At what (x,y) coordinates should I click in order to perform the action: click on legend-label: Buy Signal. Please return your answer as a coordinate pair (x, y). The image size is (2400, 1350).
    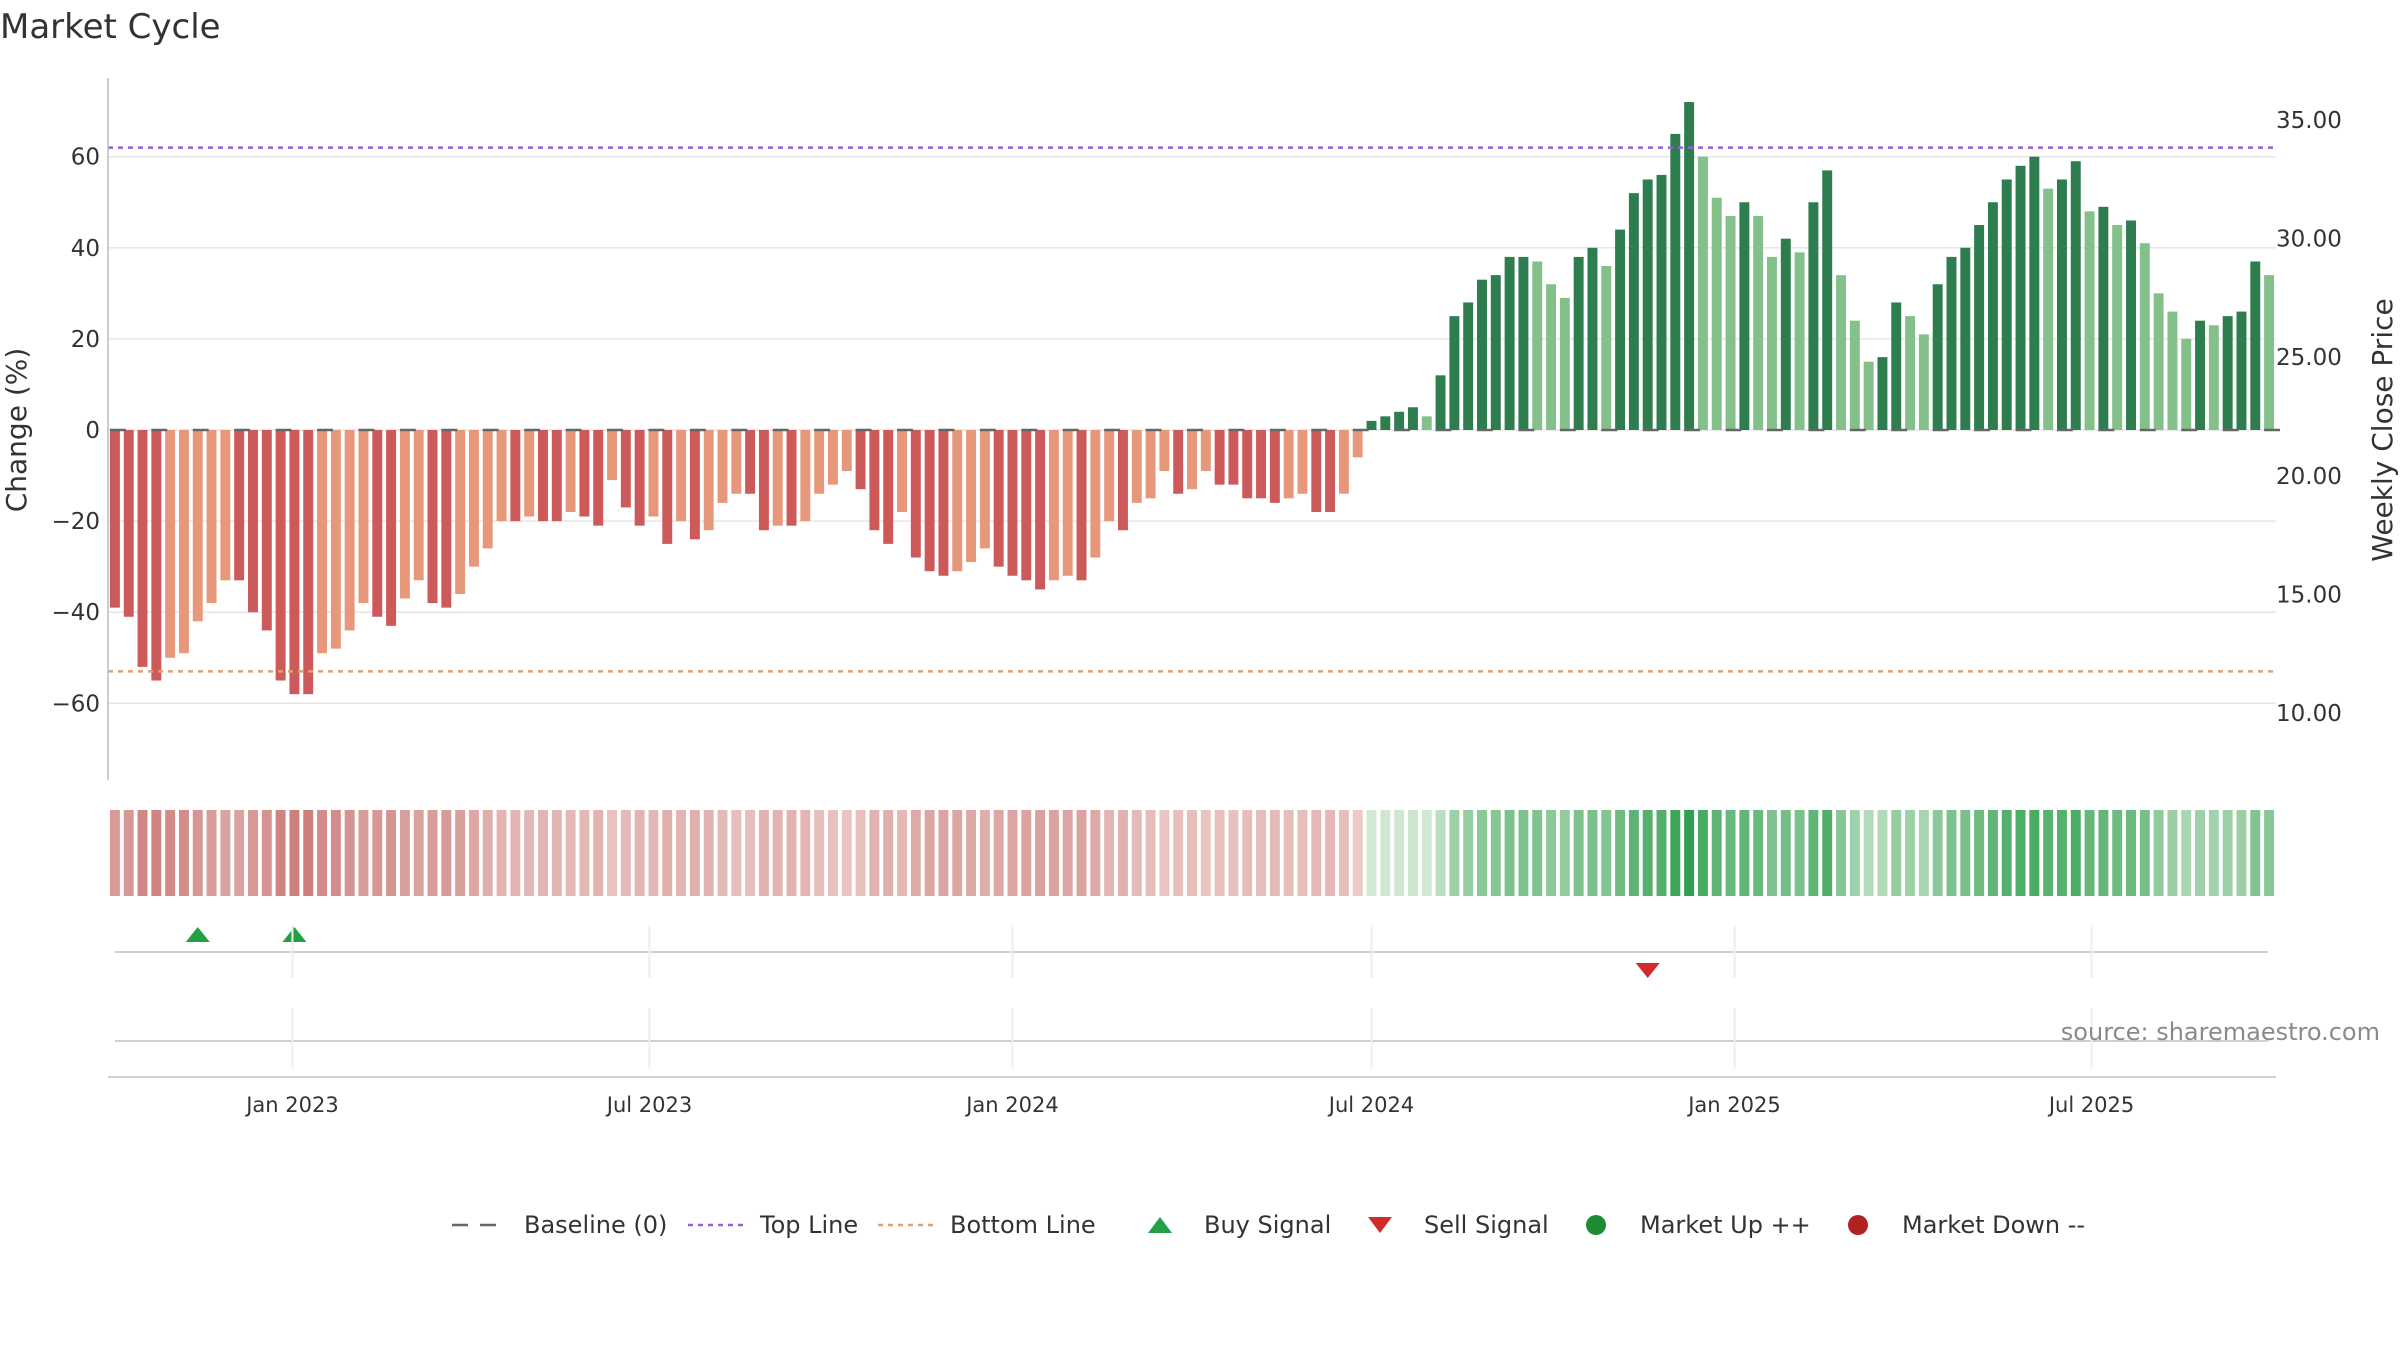
    Looking at the image, I should click on (1267, 1225).